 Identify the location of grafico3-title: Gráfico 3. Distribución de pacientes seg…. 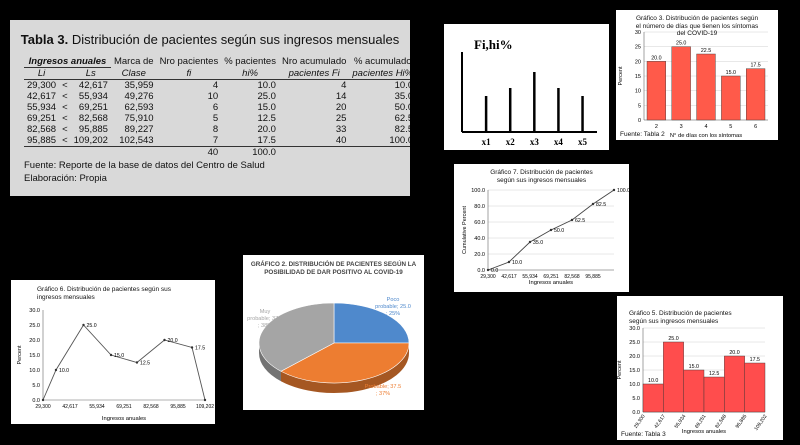
(697, 26).